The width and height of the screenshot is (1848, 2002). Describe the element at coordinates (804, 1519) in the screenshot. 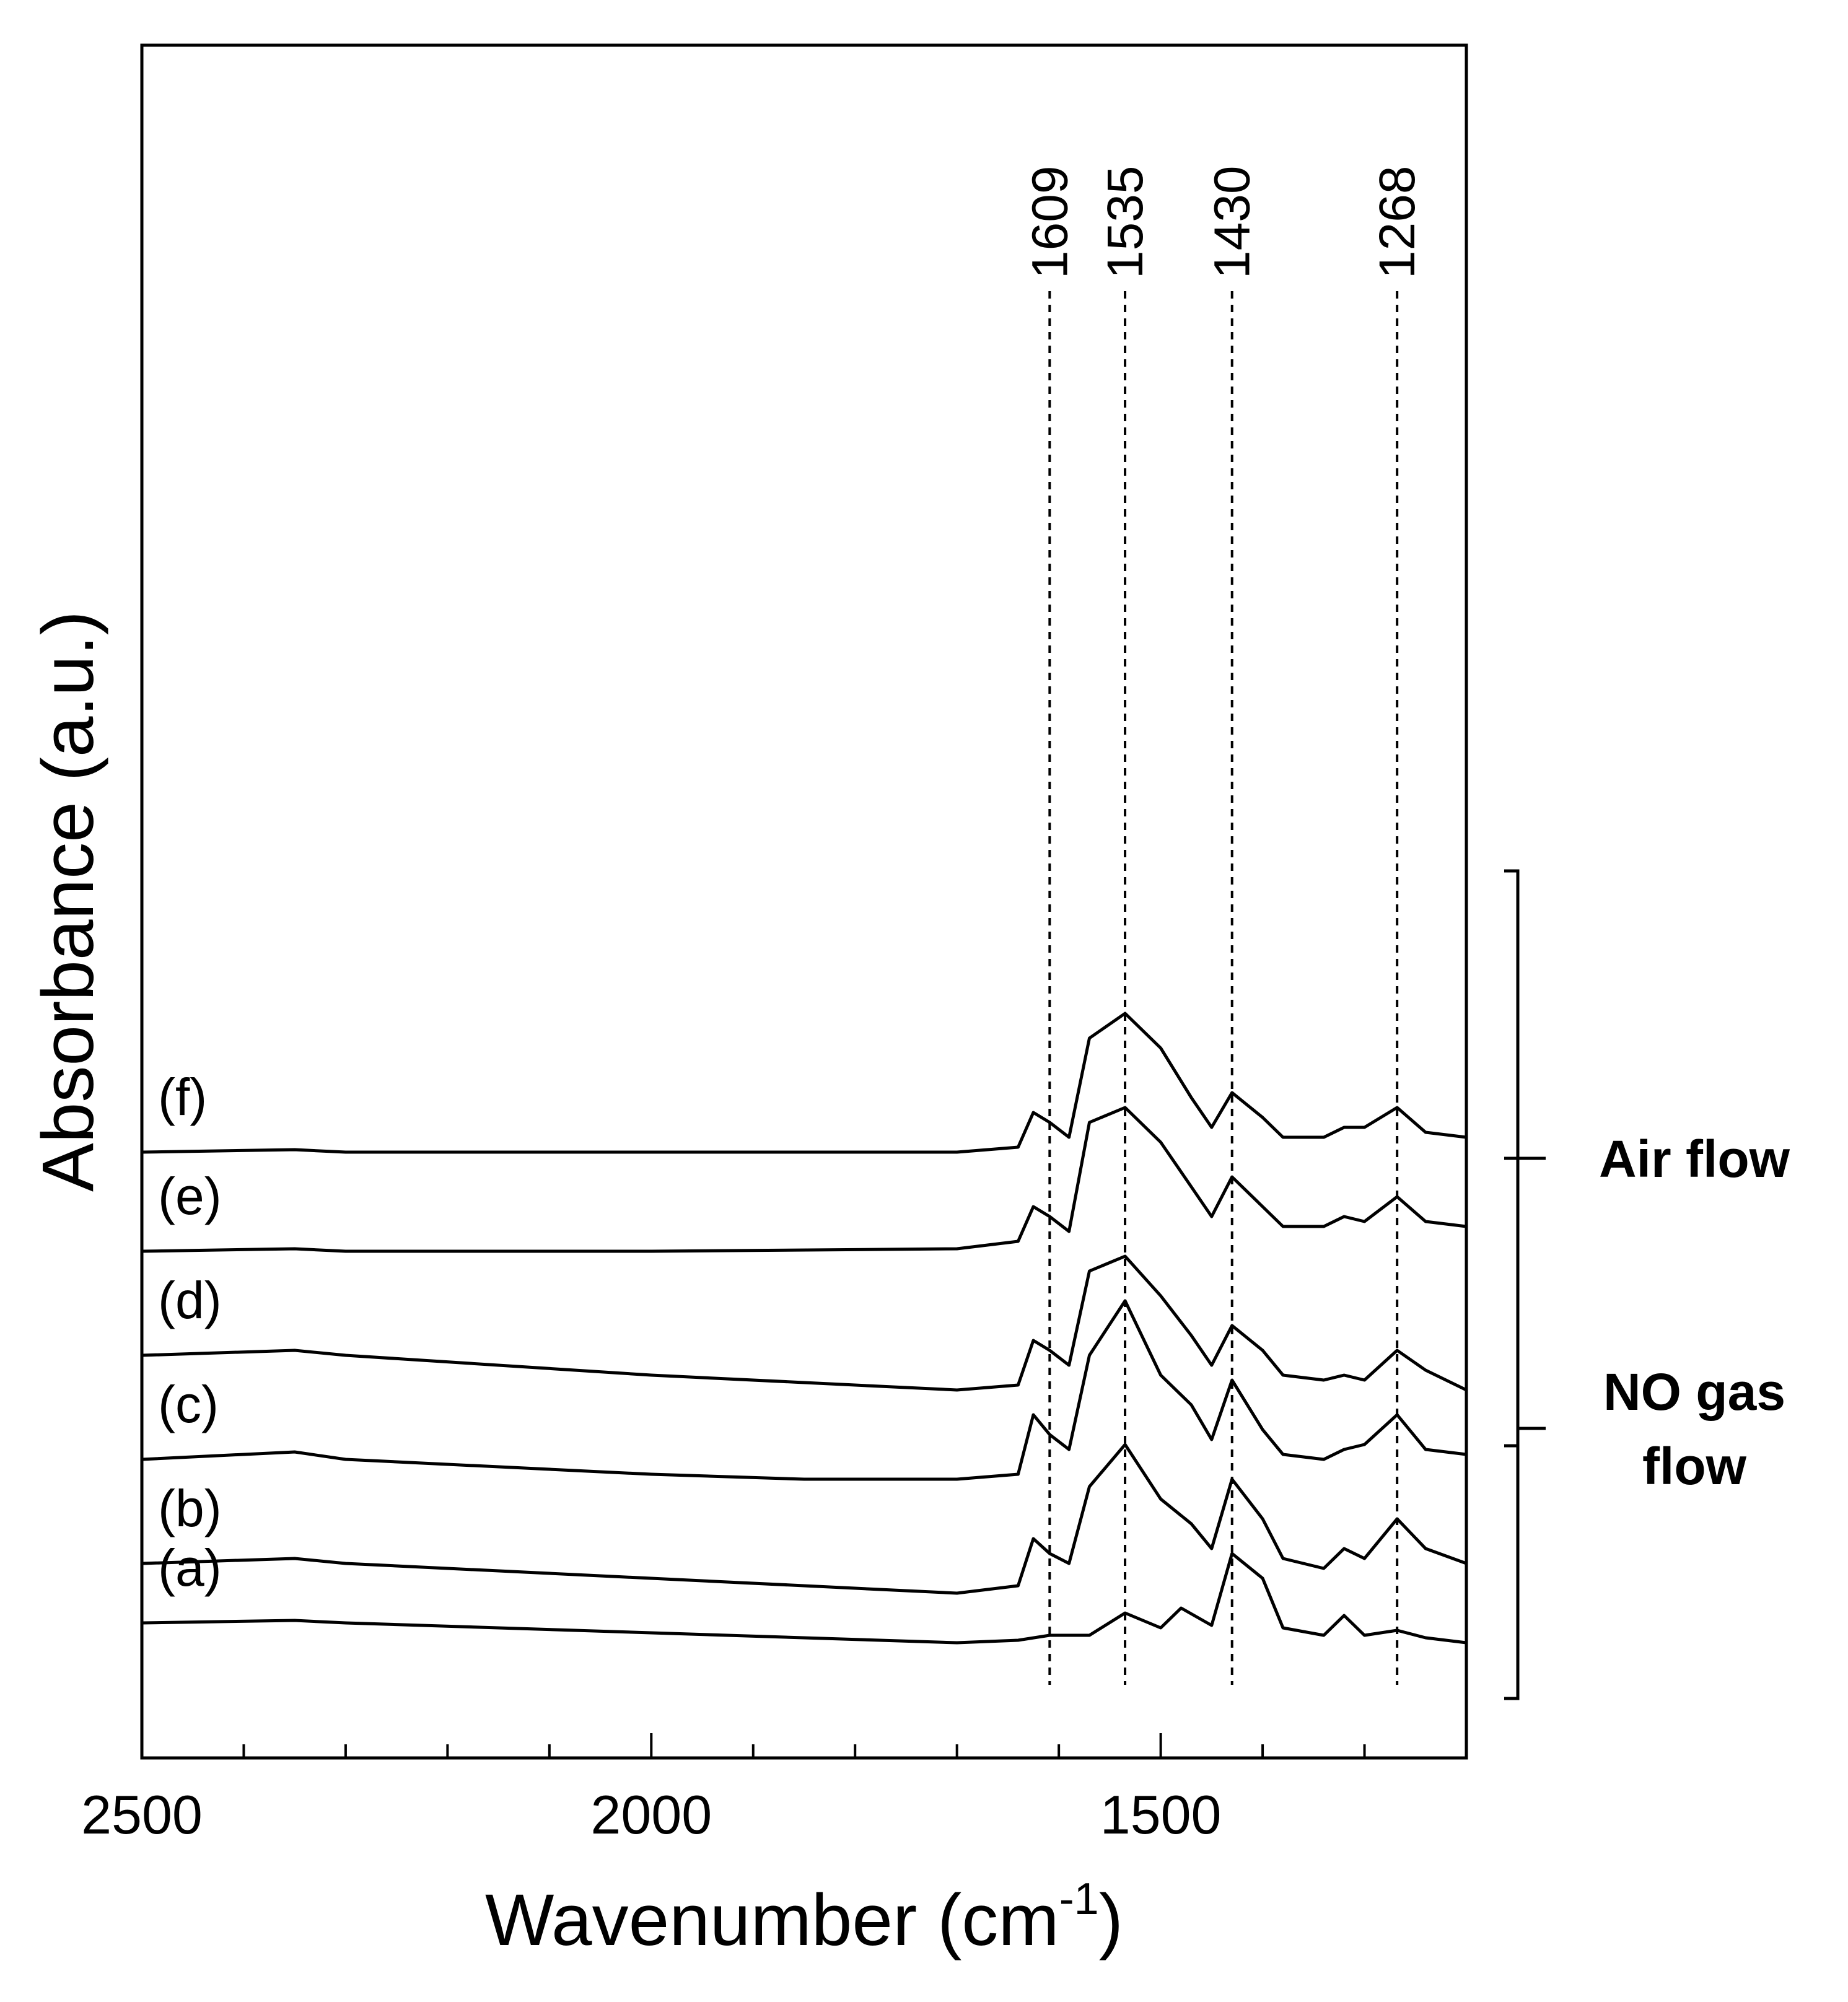

I see `spectrum-line-b` at that location.